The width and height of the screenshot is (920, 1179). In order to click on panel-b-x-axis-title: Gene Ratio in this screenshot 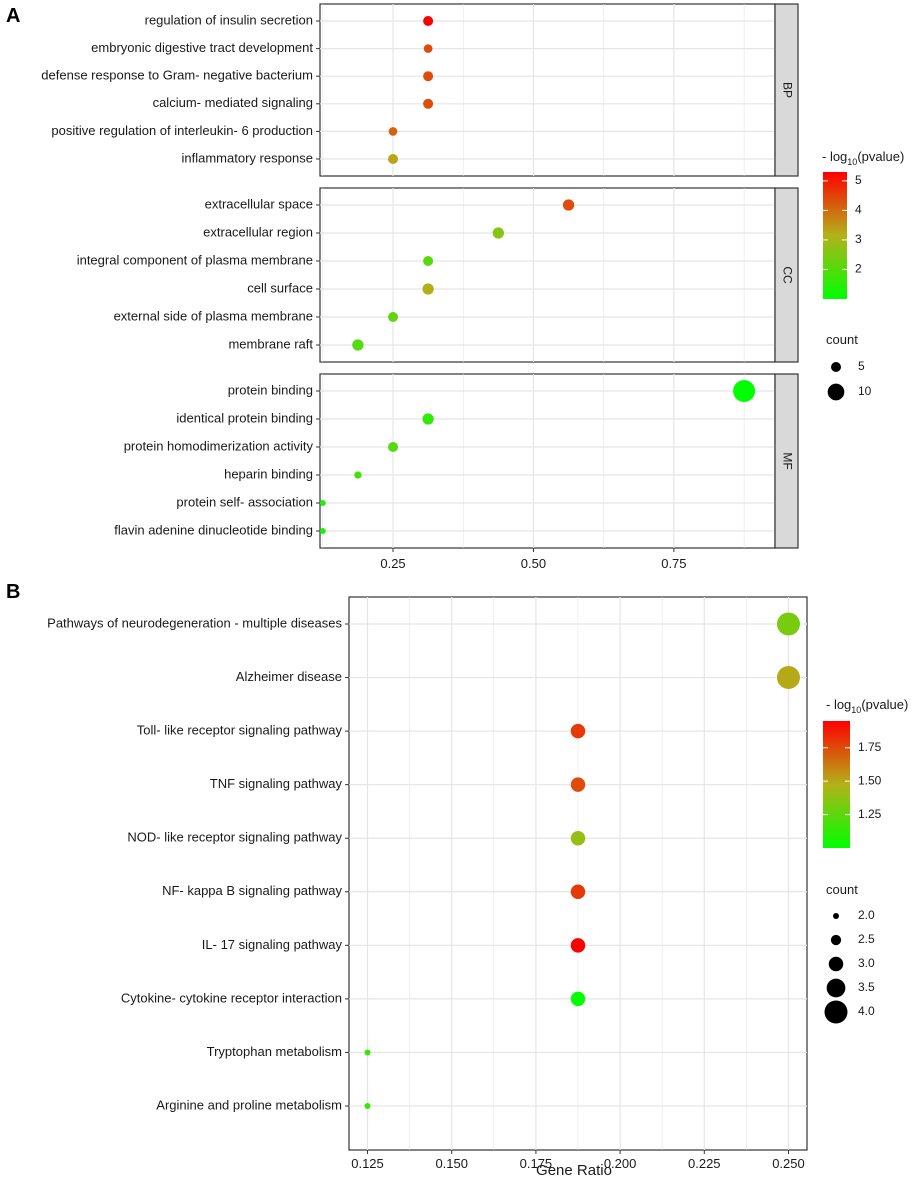, I will do `click(574, 1170)`.